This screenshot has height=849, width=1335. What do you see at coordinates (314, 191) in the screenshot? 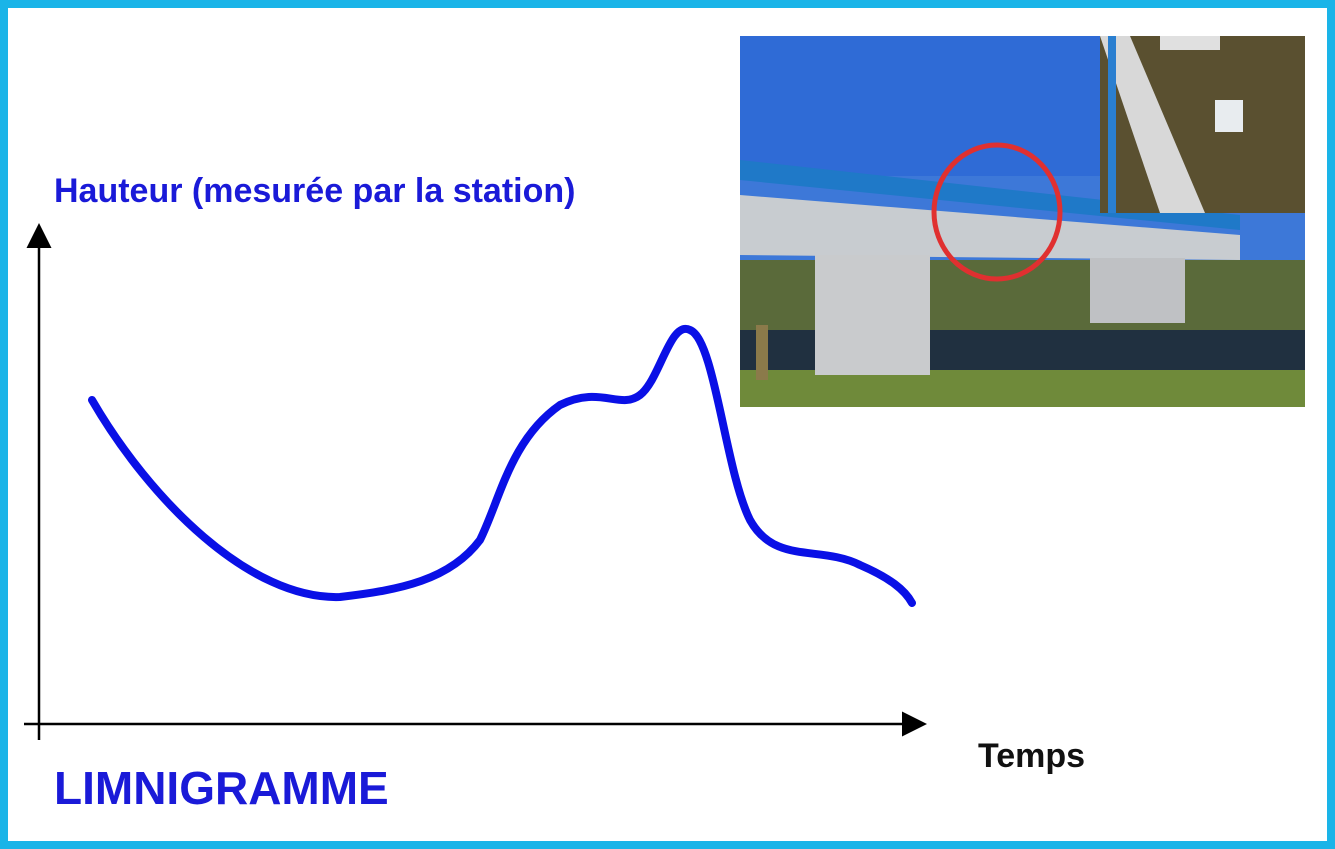
I see `y-axis-label: Hauteur (mesurée par la station)` at bounding box center [314, 191].